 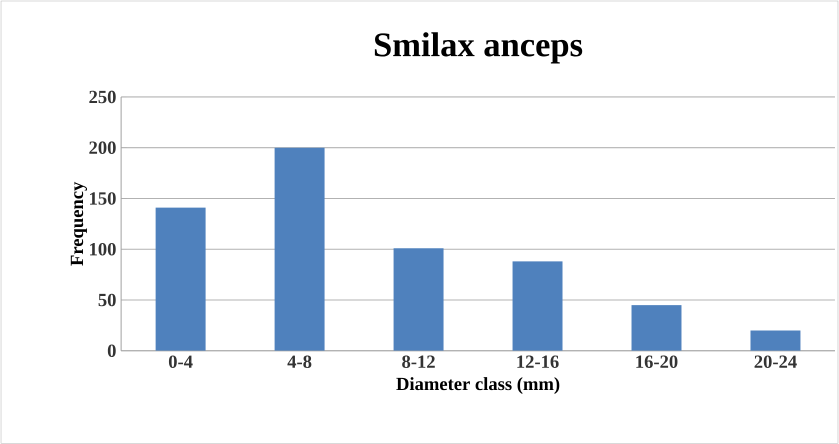 I want to click on y-tick-label: 150, so click(x=103, y=198).